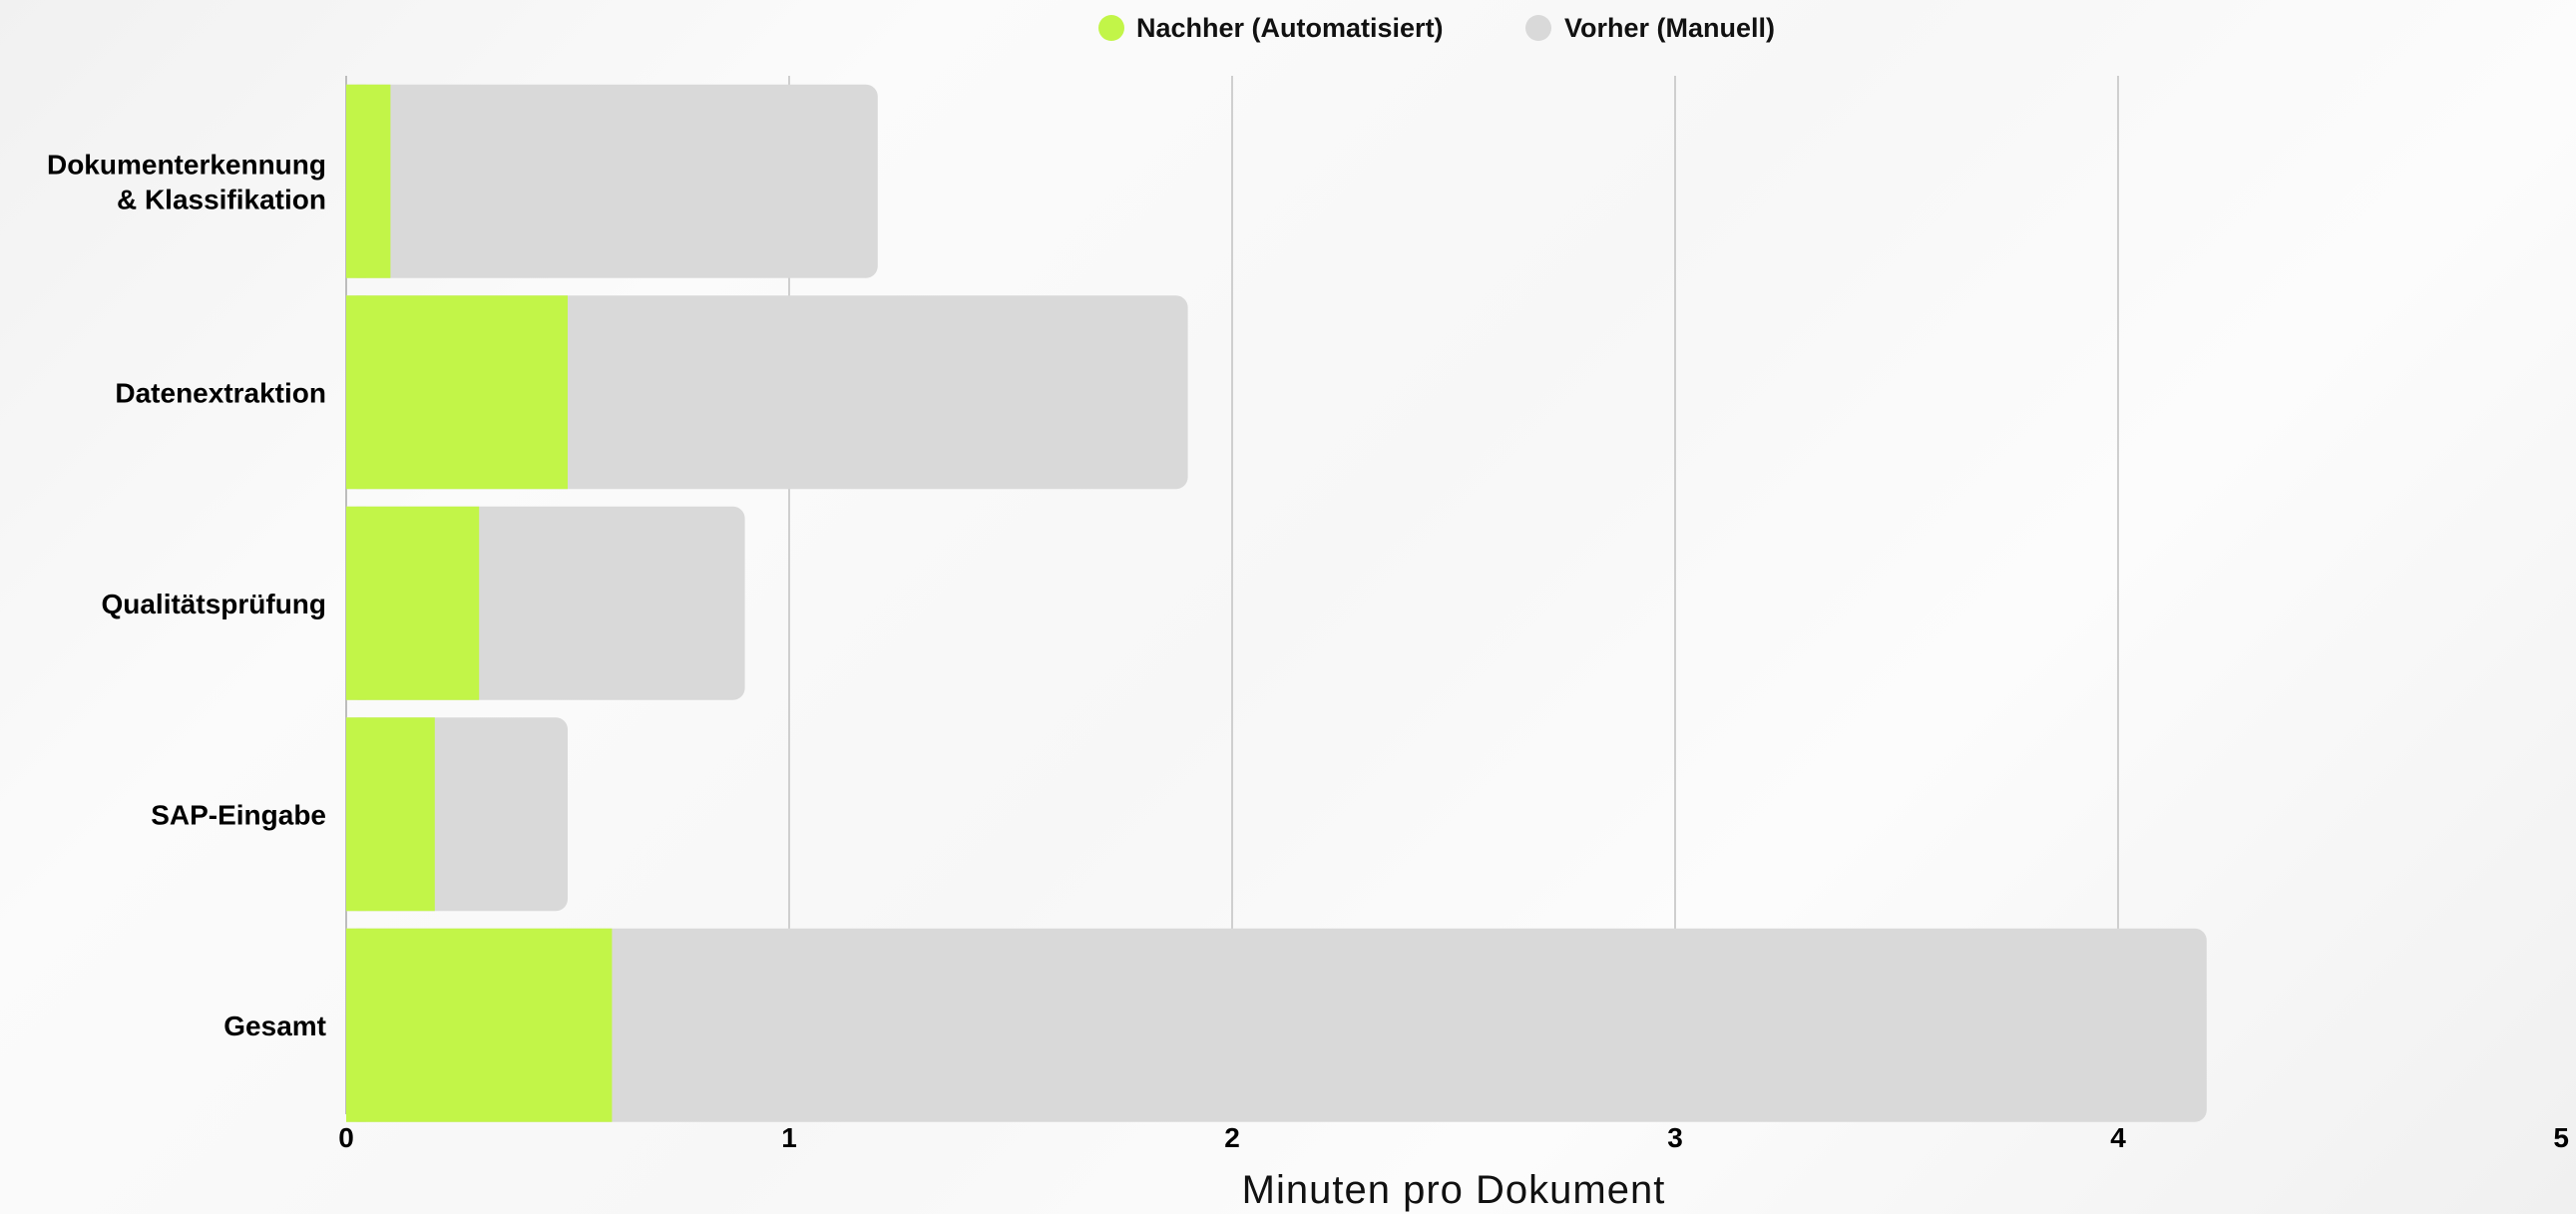 The height and width of the screenshot is (1214, 2576). I want to click on category-label-1: Datenextraktion, so click(220, 393).